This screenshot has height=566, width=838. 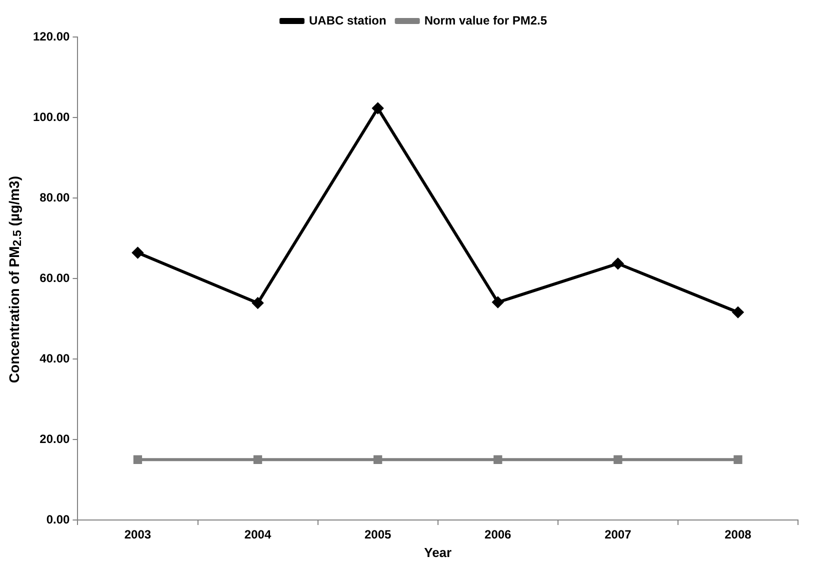 What do you see at coordinates (378, 535) in the screenshot?
I see `x-tick-label: 2005` at bounding box center [378, 535].